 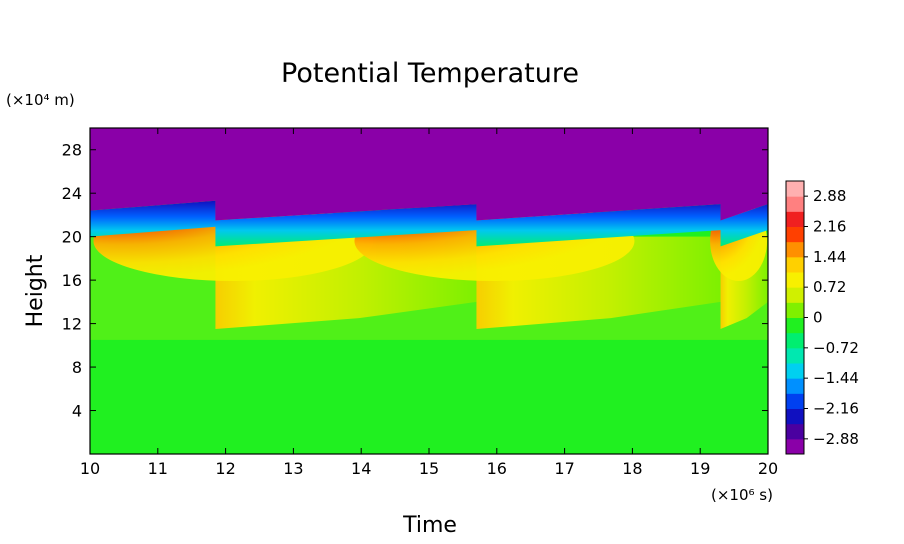 I want to click on colorbar-tick-label: 2.88, so click(x=829, y=196).